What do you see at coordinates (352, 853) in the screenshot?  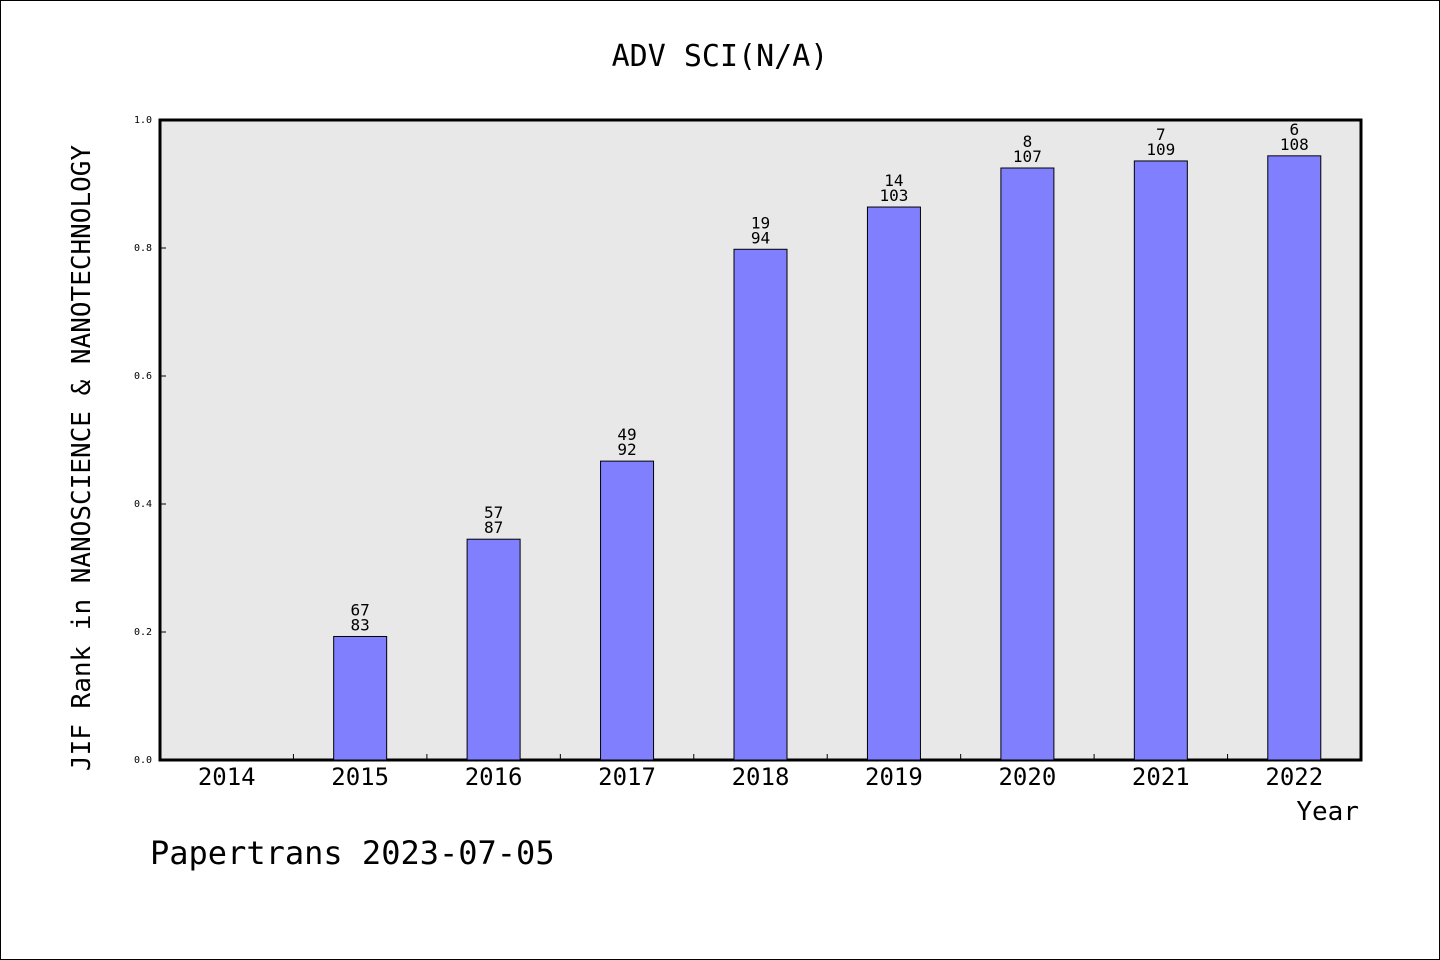 I see `footer-credit: Papertrans 2023-07-05` at bounding box center [352, 853].